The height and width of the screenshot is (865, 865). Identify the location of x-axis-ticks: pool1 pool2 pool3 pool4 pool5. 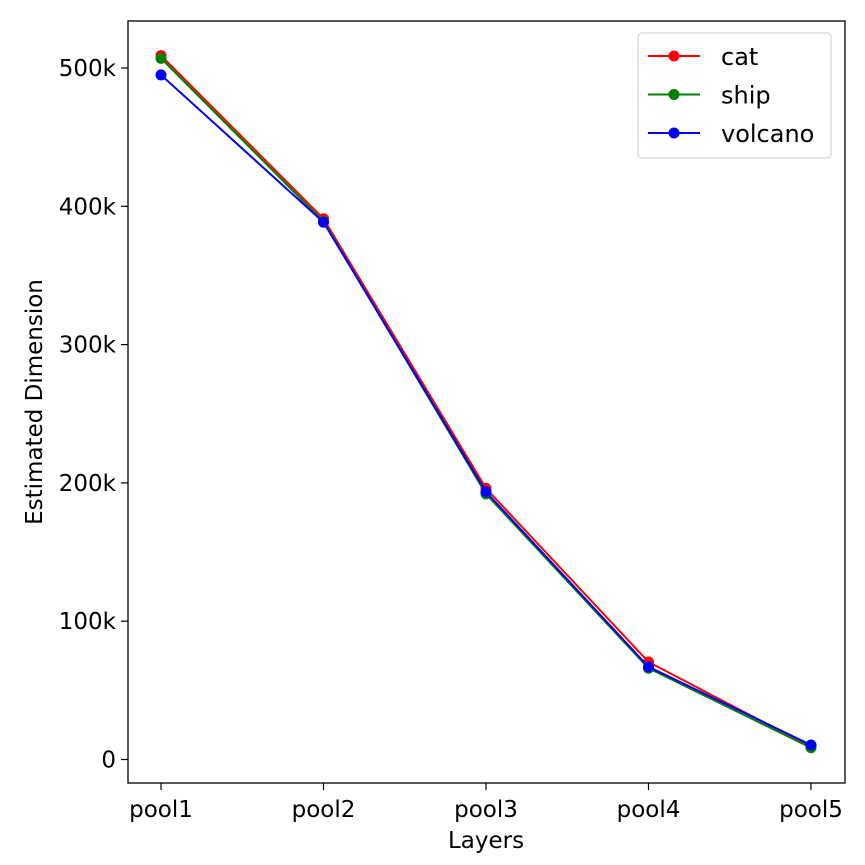
(486, 803).